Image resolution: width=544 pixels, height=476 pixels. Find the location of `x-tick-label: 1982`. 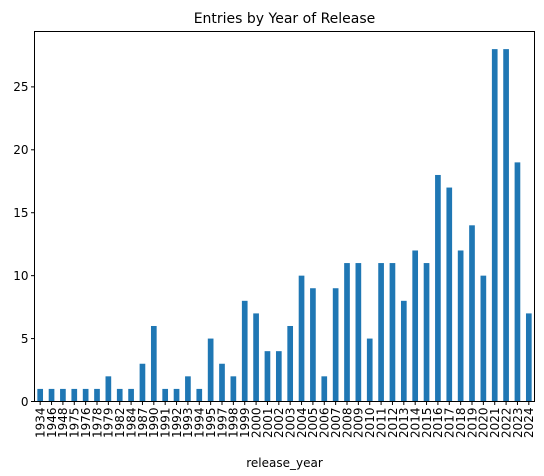

x-tick-label: 1982 is located at coordinates (120, 423).